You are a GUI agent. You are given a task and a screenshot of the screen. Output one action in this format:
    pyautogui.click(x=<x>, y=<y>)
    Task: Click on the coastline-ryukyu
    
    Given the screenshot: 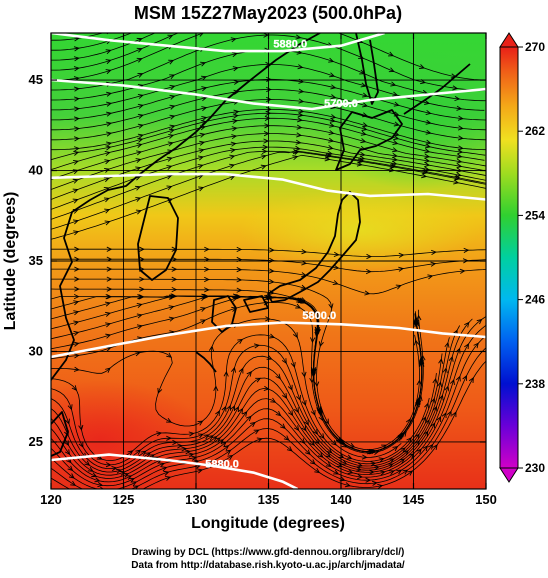 What is the action you would take?
    pyautogui.click(x=206, y=362)
    